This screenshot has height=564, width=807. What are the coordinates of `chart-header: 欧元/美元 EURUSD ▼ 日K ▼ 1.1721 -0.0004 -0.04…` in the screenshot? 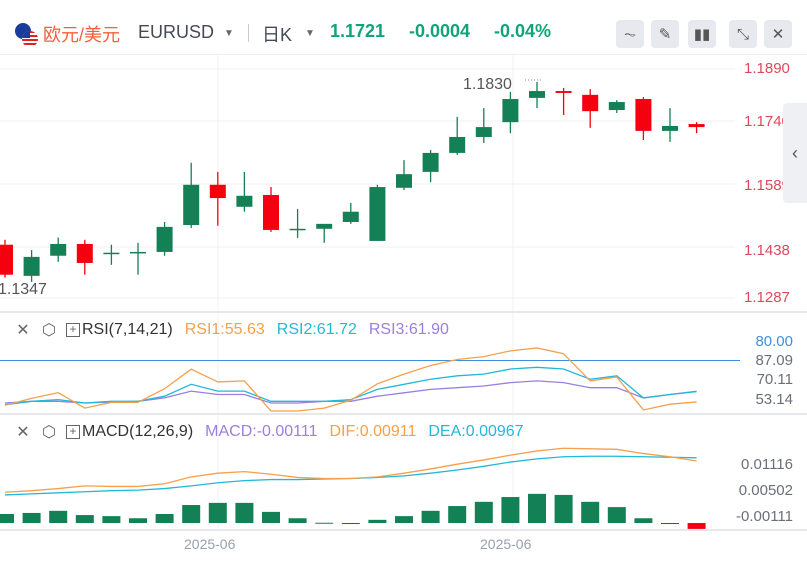 It's located at (403, 32).